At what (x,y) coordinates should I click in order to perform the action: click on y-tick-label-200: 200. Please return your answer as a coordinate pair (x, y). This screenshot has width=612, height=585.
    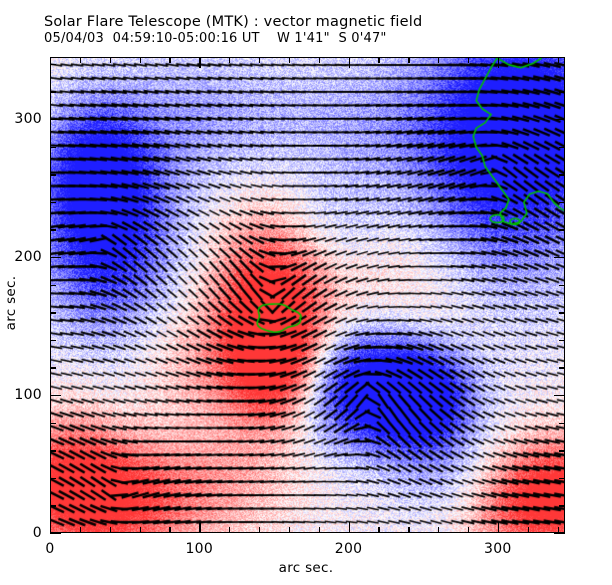
    Looking at the image, I should click on (28, 257).